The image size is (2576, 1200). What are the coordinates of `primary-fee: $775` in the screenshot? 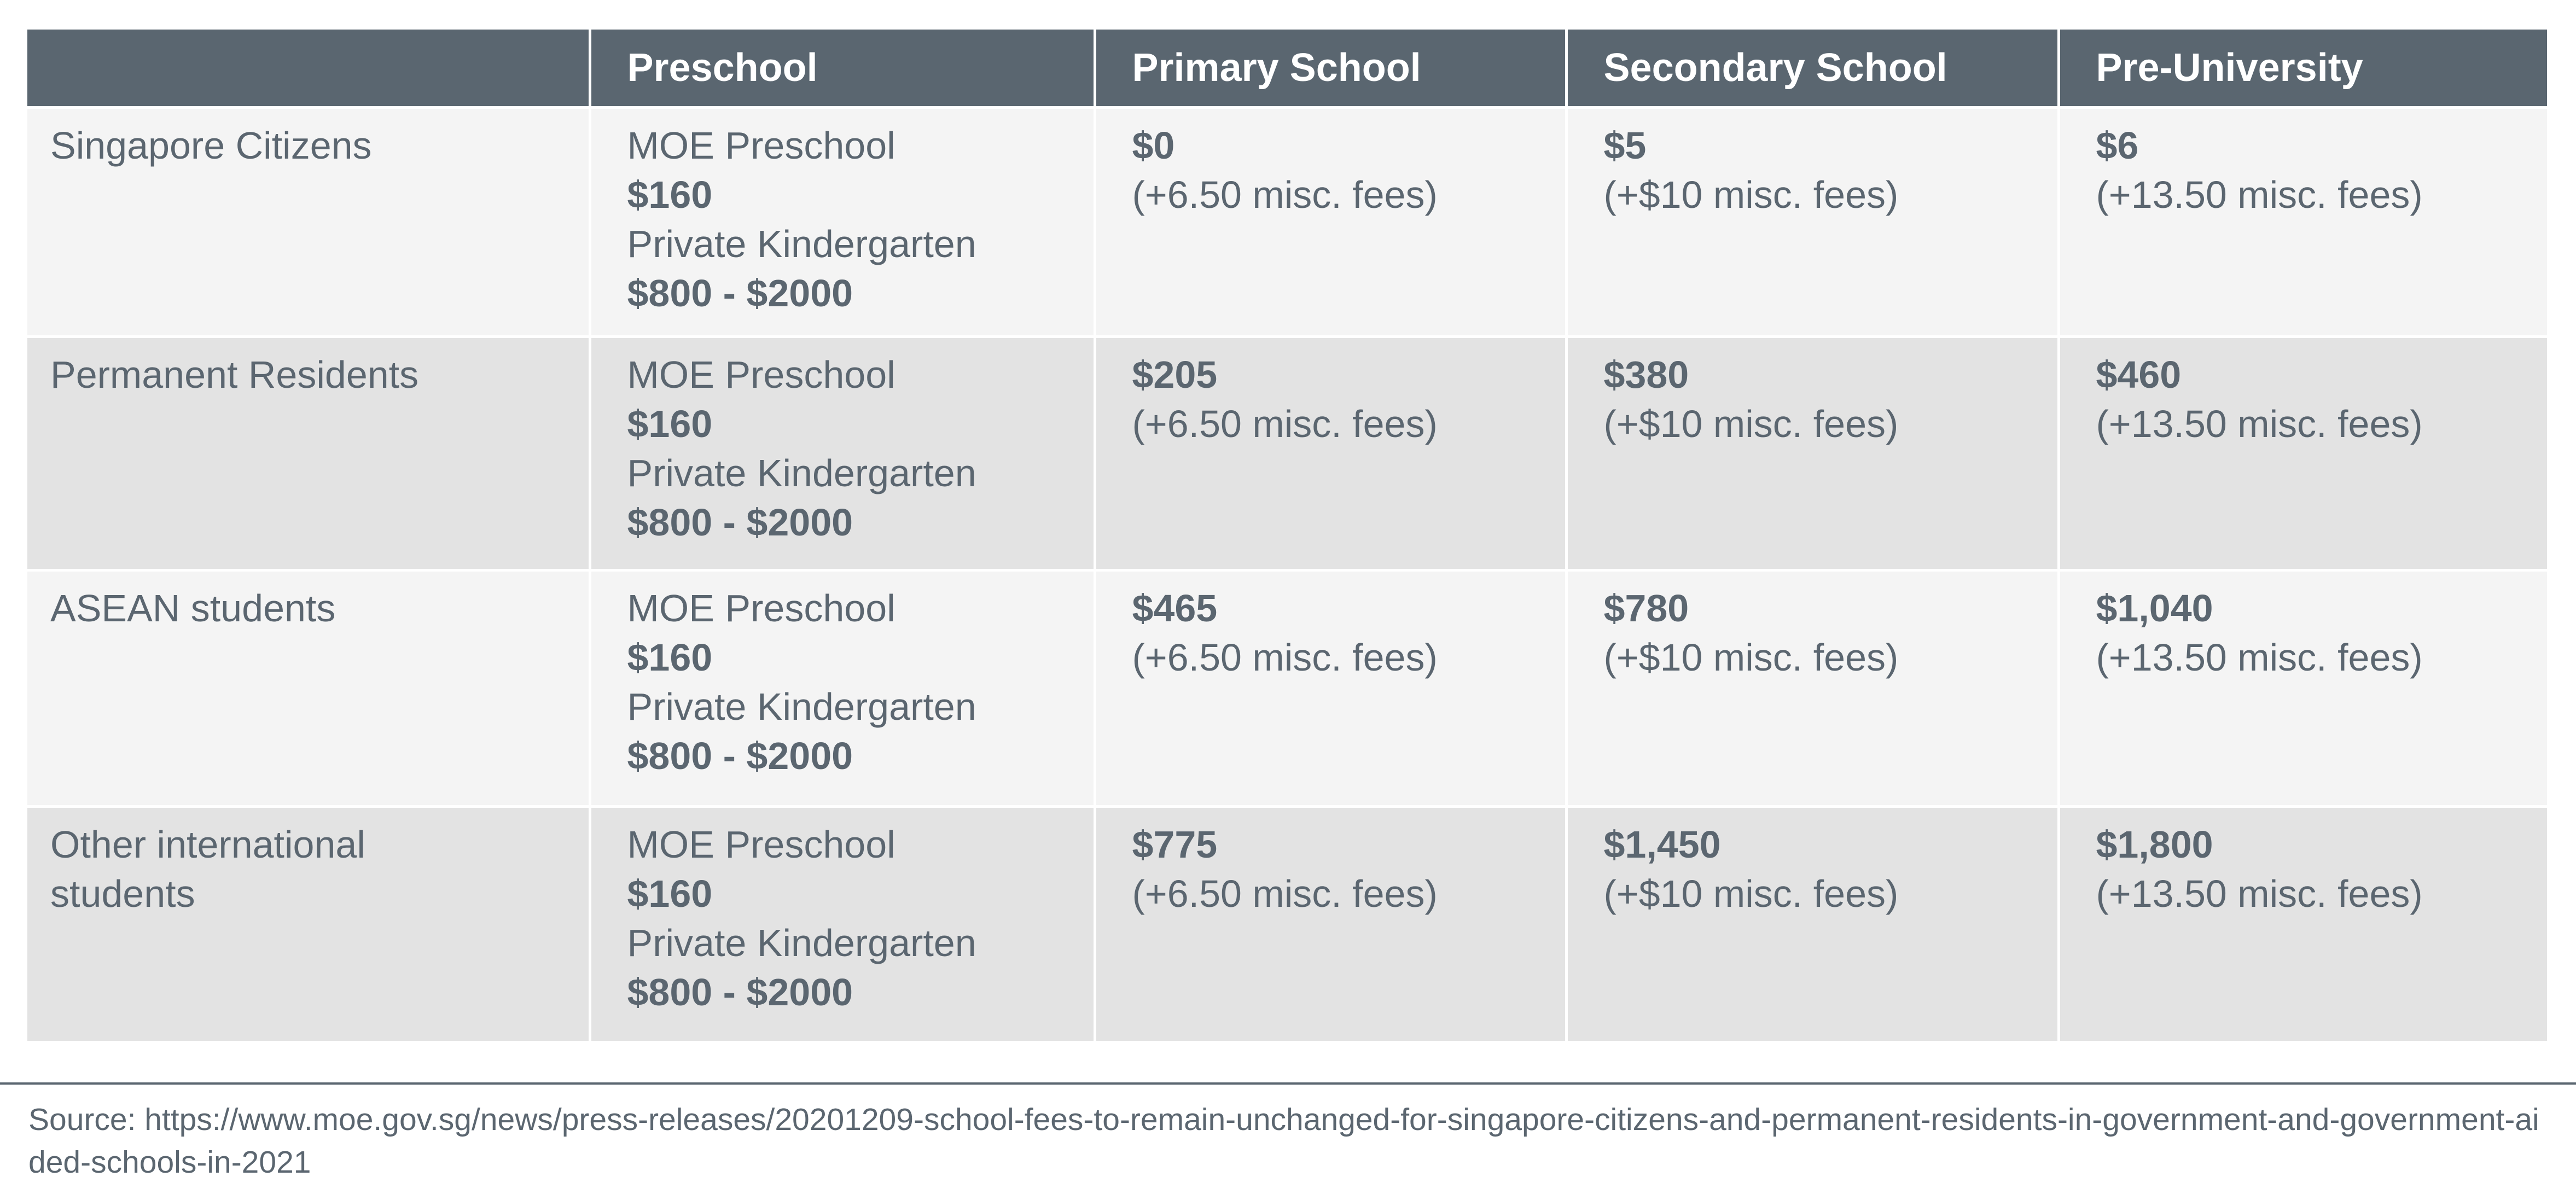 It's located at (1175, 844).